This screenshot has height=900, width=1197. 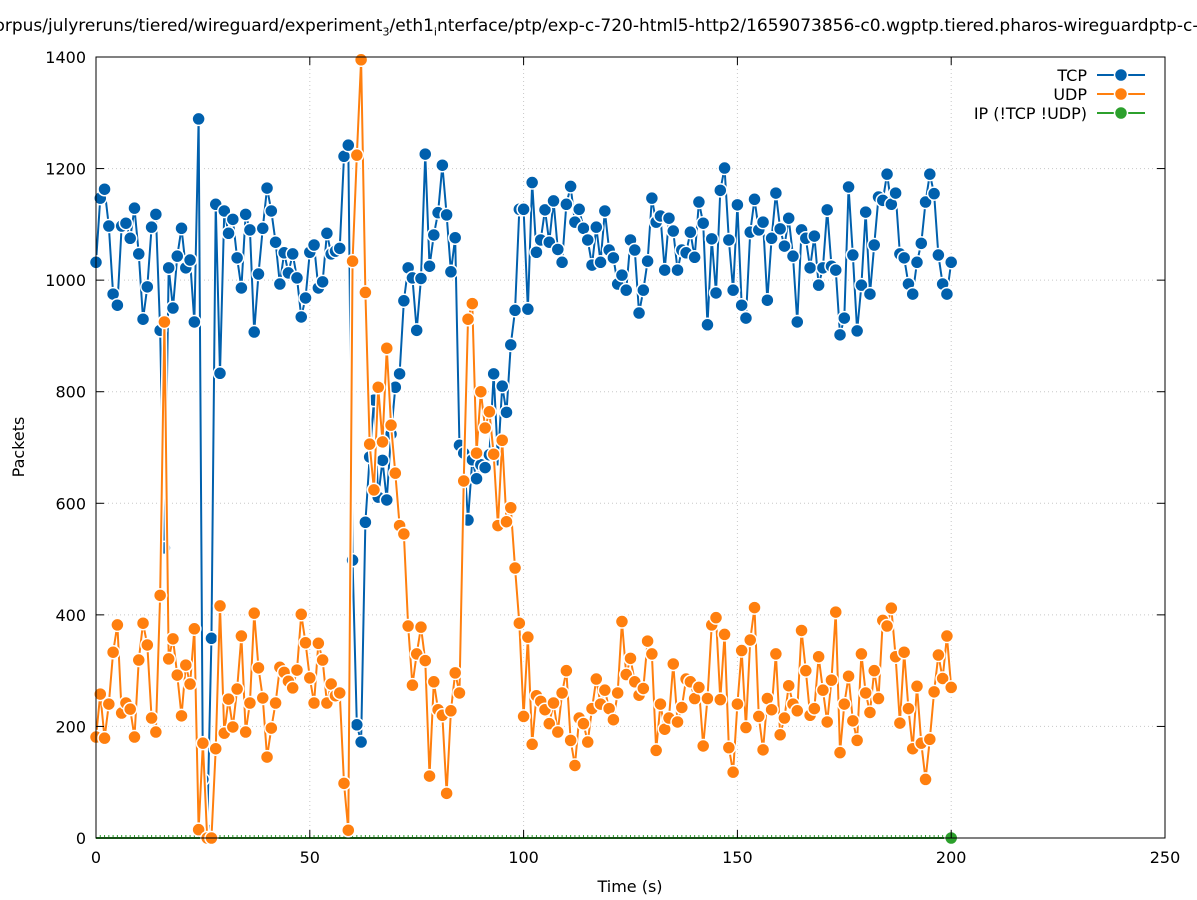 I want to click on y-tick-label: 1200, so click(x=65, y=169).